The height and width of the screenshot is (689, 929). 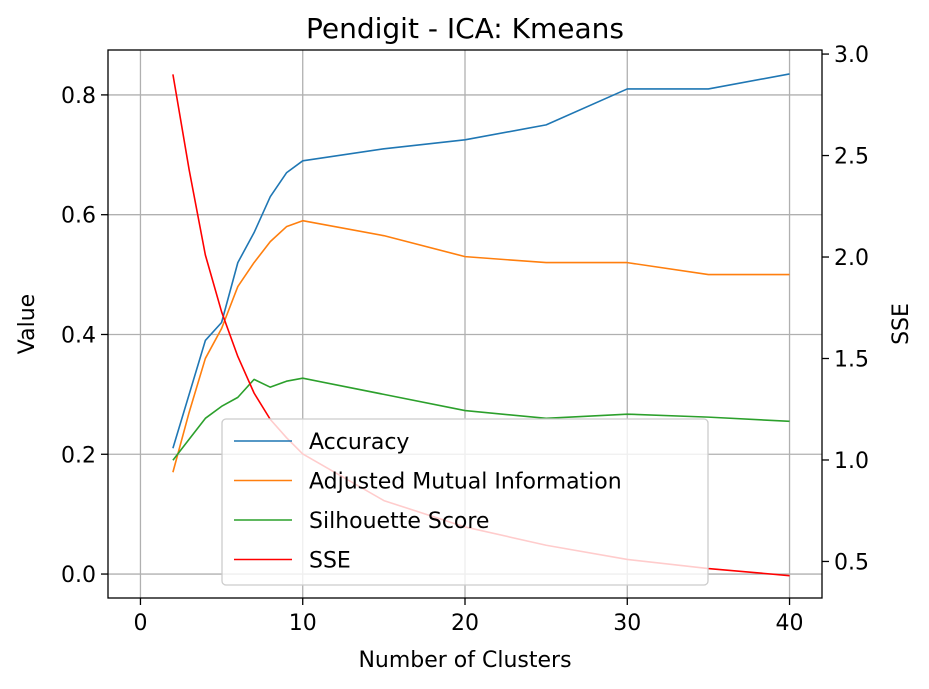 What do you see at coordinates (851, 55) in the screenshot?
I see `y2-tick-label: 3.0` at bounding box center [851, 55].